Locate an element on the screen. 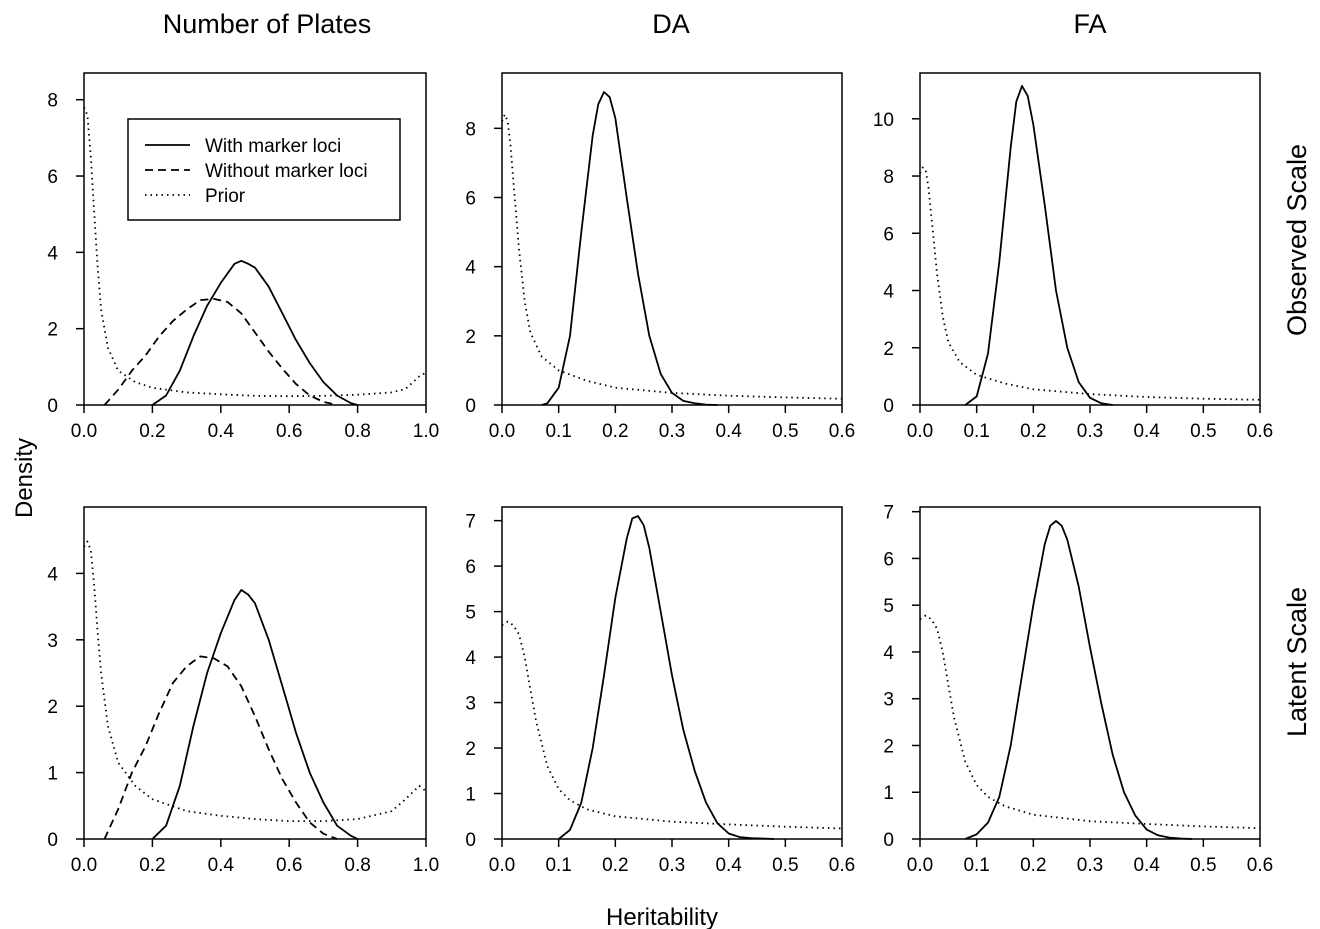 The height and width of the screenshot is (929, 1320). x-tick-label: 1.0 is located at coordinates (426, 865).